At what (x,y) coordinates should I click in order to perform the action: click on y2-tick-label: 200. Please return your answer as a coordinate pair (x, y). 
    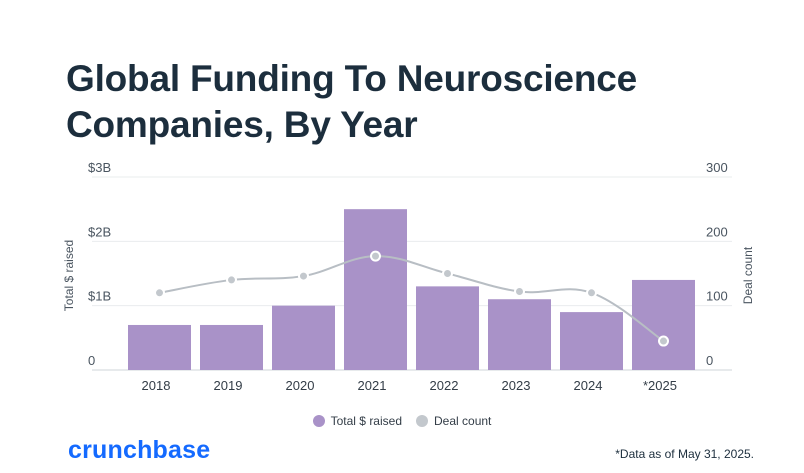
    Looking at the image, I should click on (717, 231).